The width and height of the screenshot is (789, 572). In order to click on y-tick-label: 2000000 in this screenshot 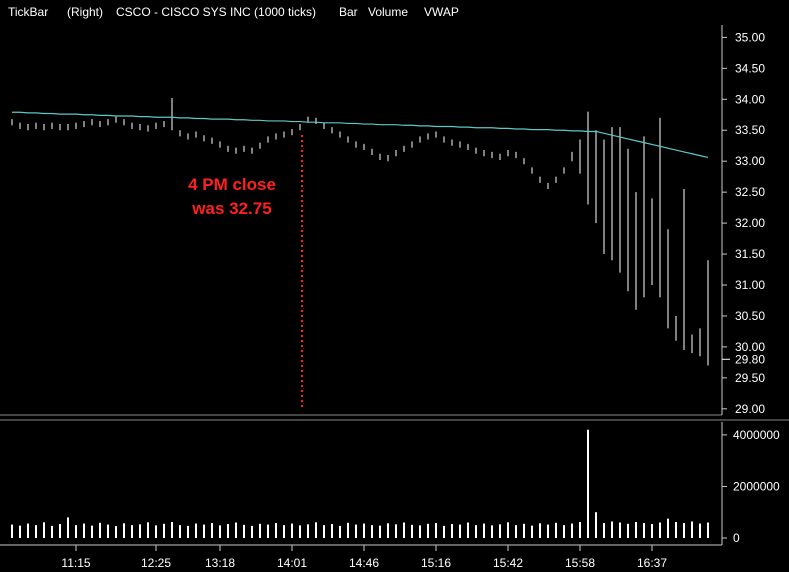, I will do `click(756, 486)`.